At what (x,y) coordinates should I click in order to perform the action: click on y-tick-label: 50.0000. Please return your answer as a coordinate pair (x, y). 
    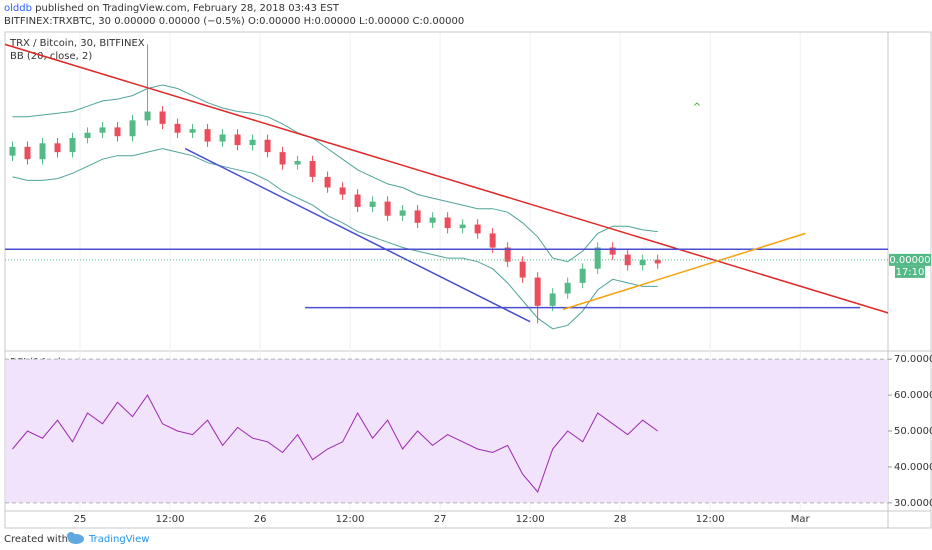
    Looking at the image, I should click on (913, 431).